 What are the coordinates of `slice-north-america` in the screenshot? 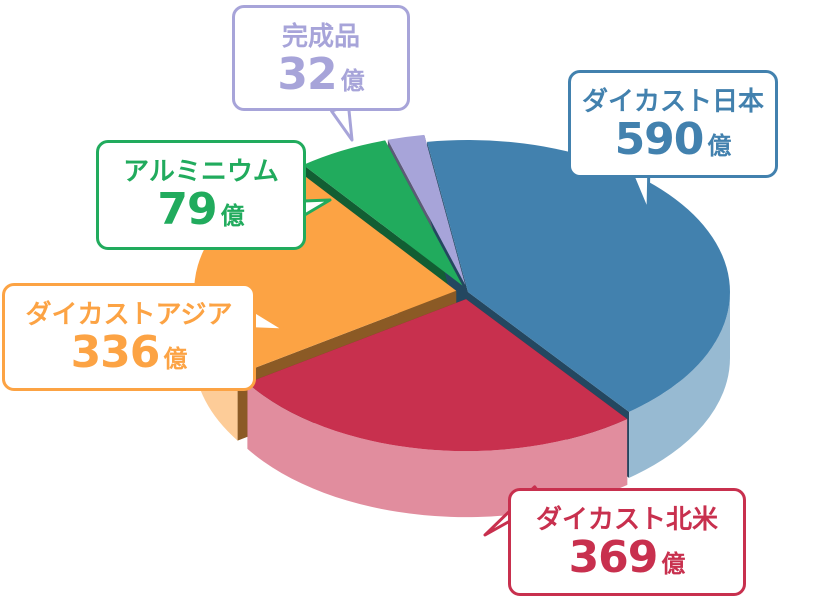 It's located at (437, 375).